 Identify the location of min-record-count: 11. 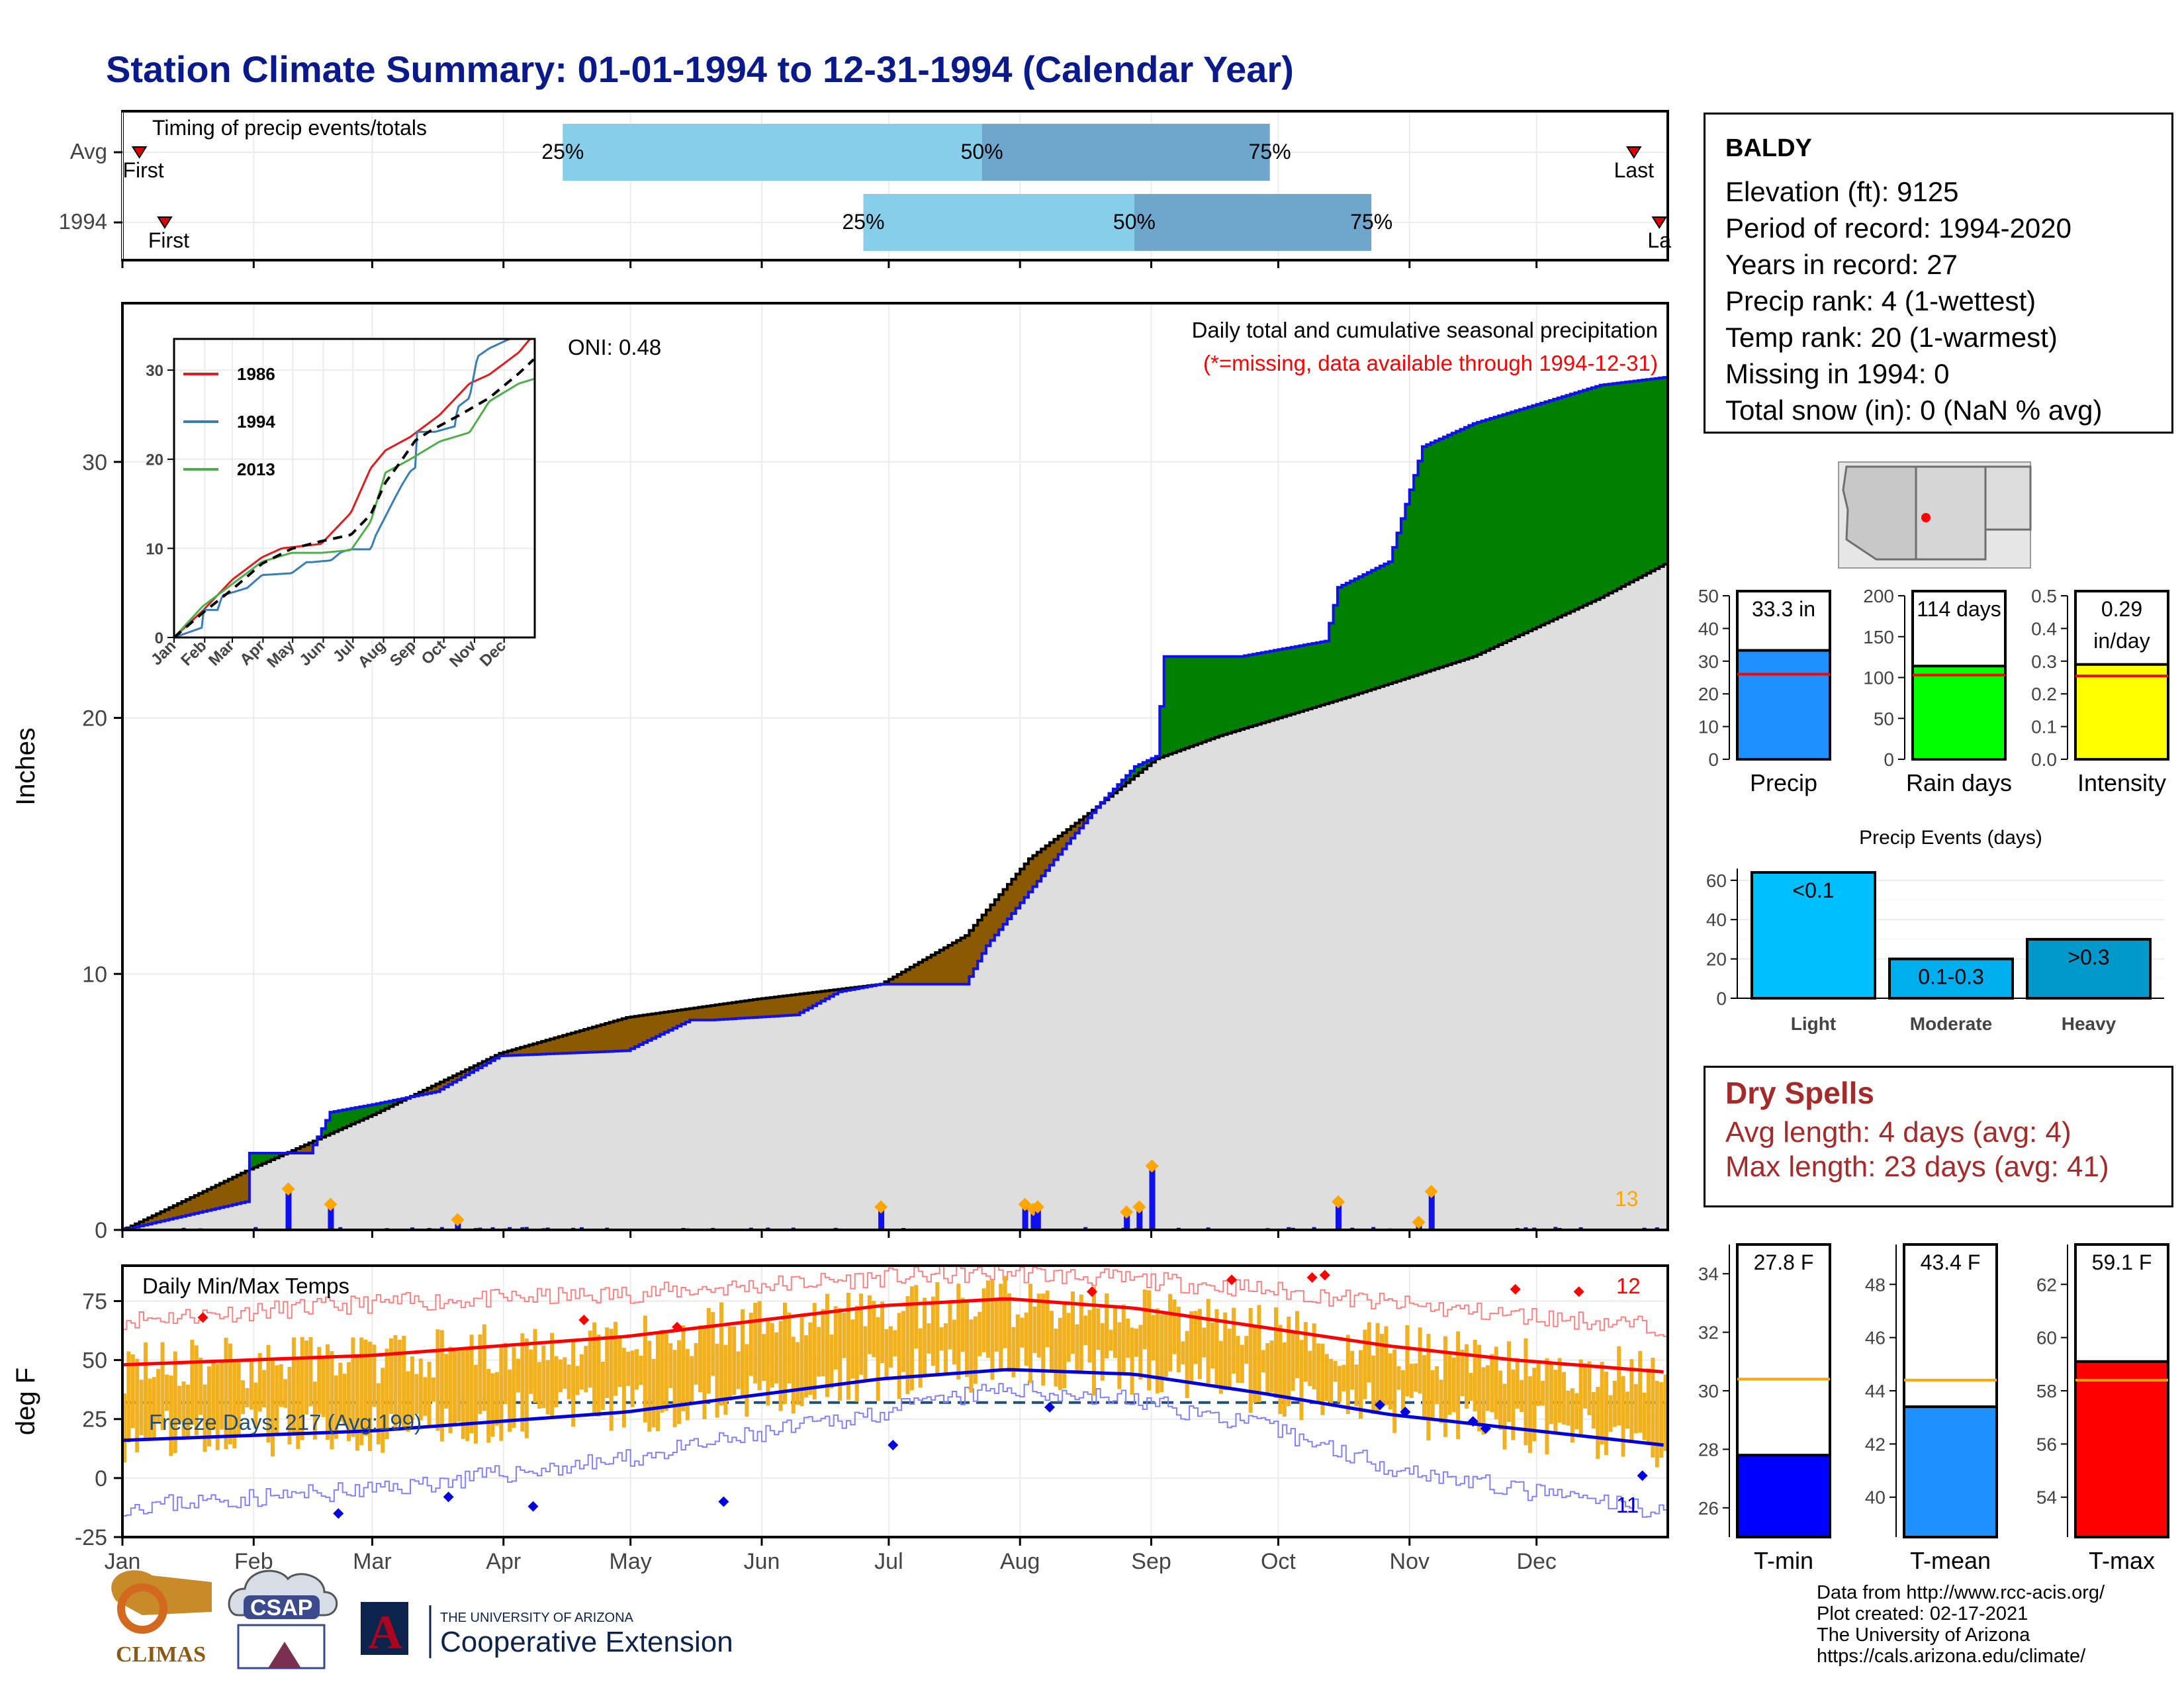
(1627, 1505).